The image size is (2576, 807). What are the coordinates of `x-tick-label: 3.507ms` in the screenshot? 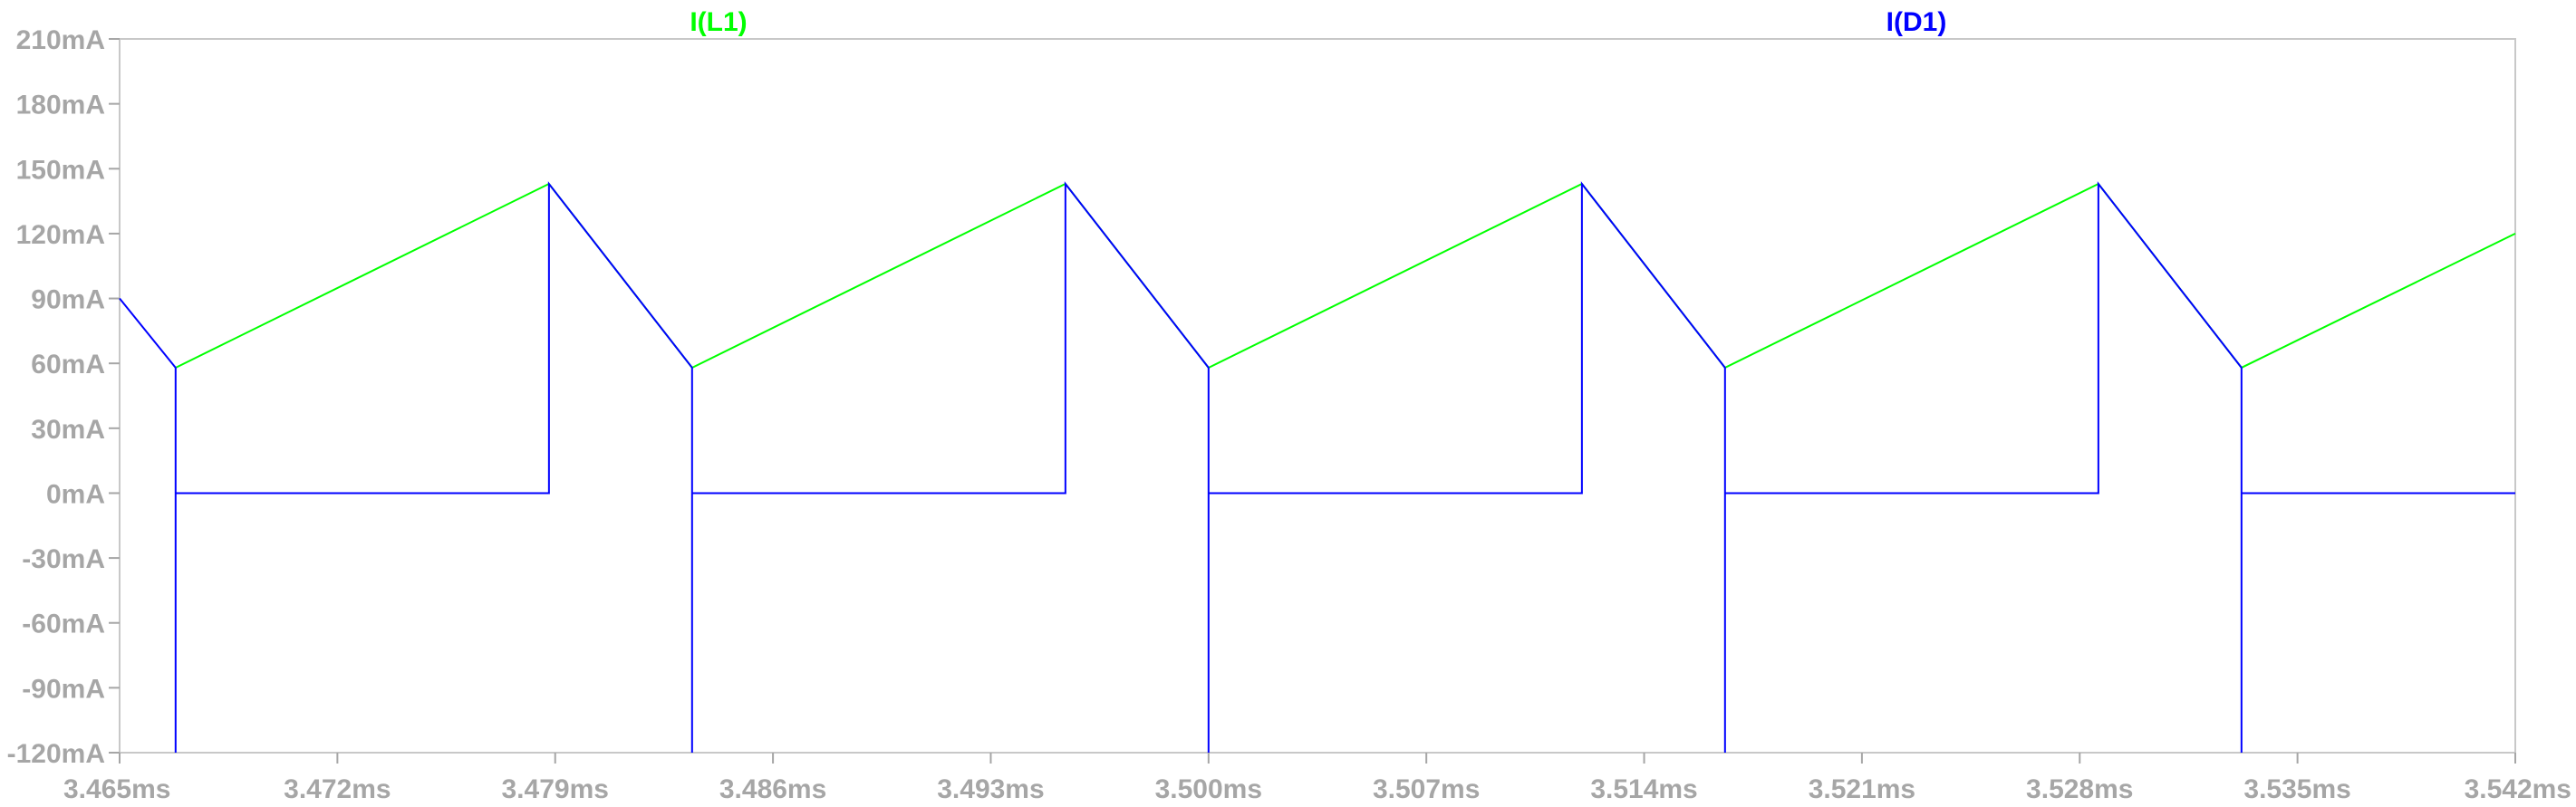 It's located at (1426, 789).